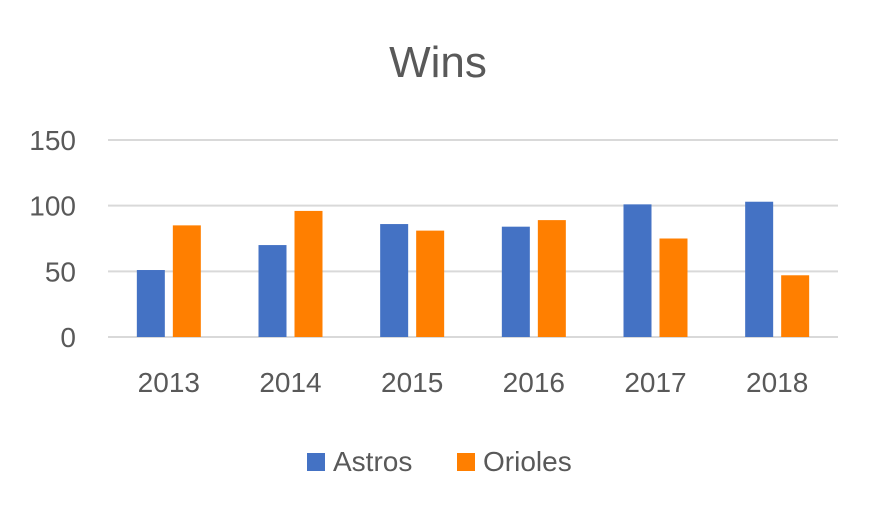  I want to click on y-tick-label: 0, so click(68, 337).